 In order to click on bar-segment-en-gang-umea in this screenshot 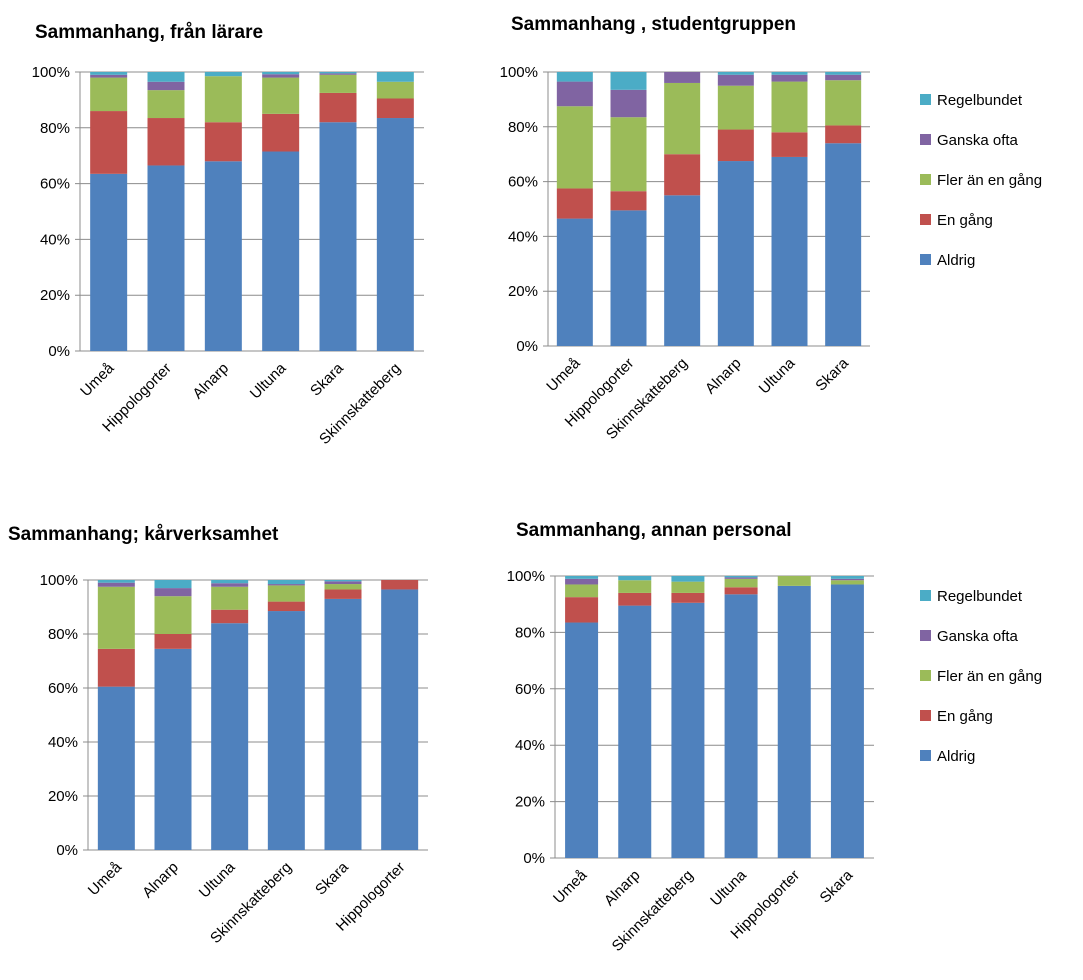, I will do `click(116, 667)`.